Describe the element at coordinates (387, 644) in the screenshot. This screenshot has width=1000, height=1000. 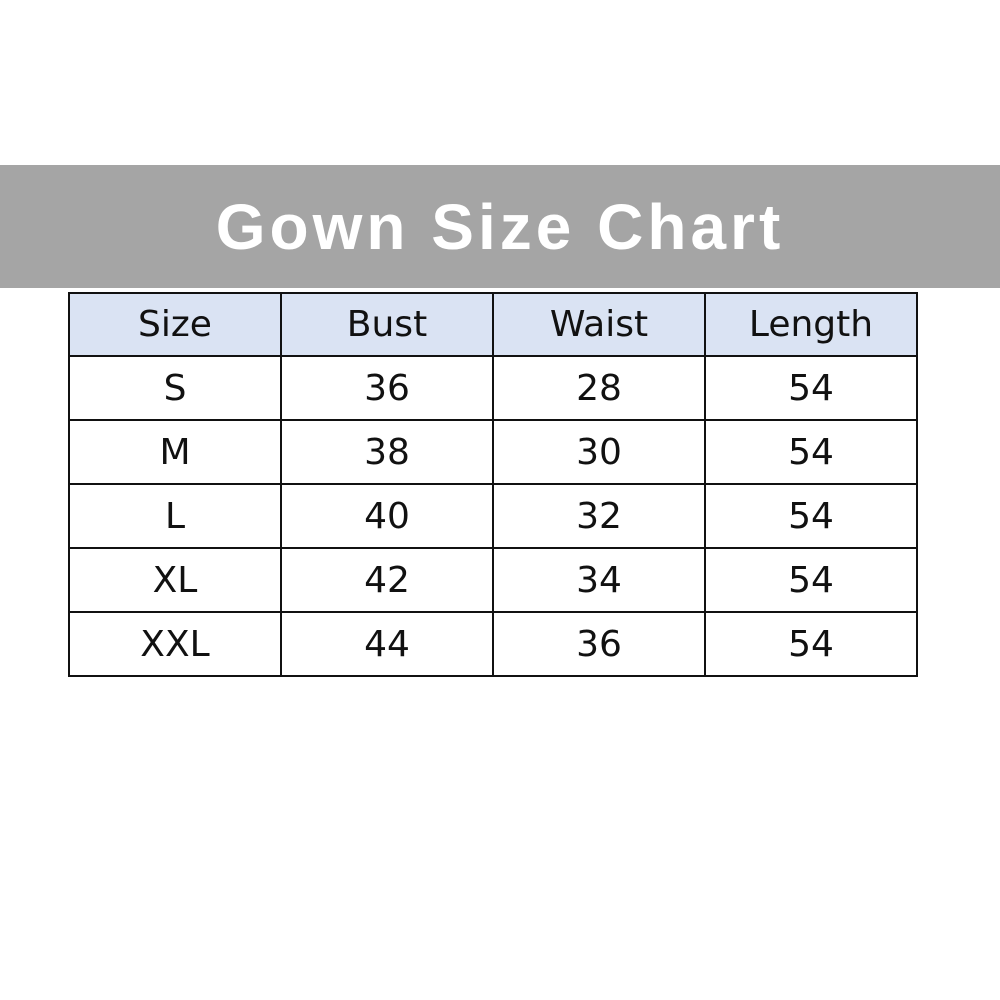
I see `table-cell: 44` at that location.